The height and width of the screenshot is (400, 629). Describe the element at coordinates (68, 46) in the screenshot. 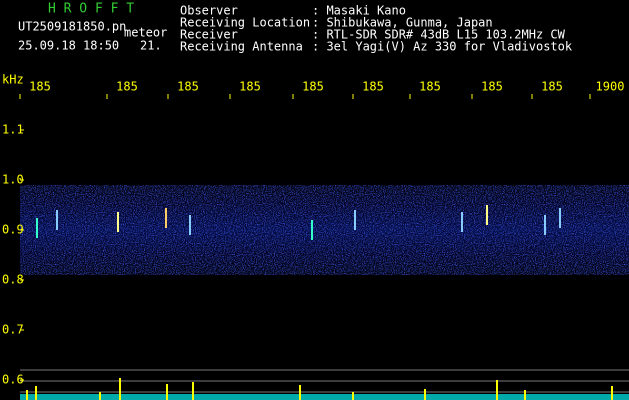

I see `datetime: 25.09.18 18:50` at that location.